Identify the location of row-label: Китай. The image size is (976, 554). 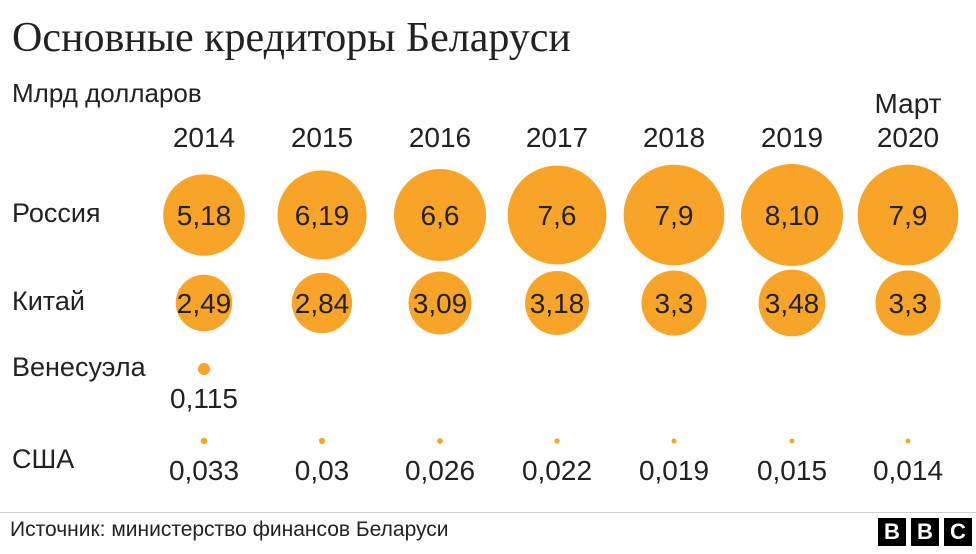
(48, 301).